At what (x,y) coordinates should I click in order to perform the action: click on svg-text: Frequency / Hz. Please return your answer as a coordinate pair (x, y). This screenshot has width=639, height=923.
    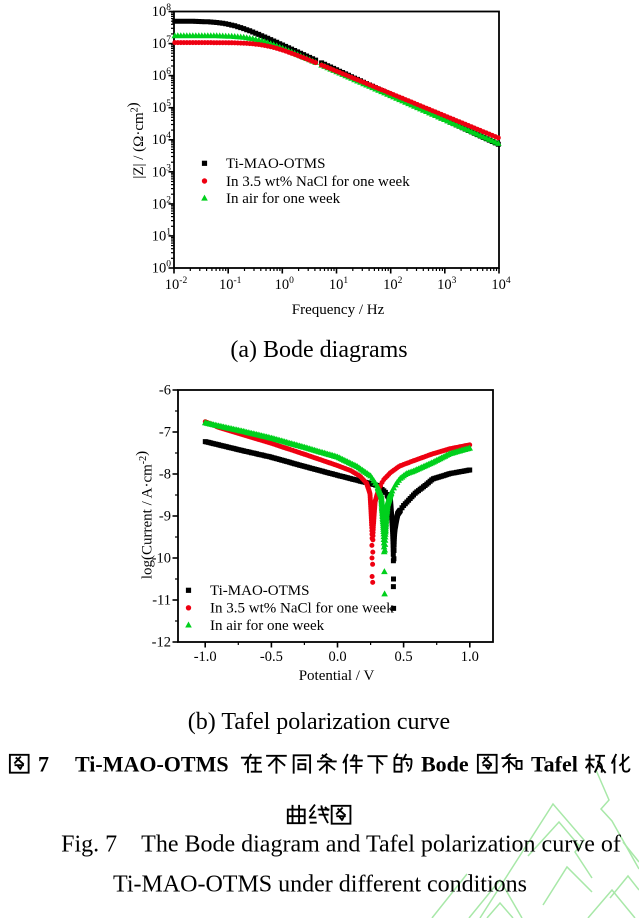
    Looking at the image, I should click on (338, 310).